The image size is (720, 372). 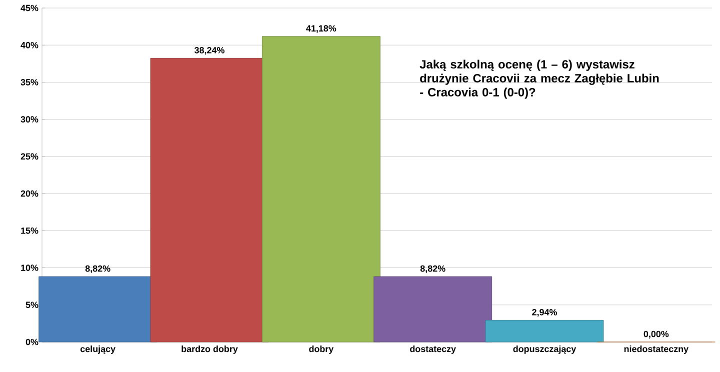 I want to click on data-label: 41,18%, so click(x=321, y=29).